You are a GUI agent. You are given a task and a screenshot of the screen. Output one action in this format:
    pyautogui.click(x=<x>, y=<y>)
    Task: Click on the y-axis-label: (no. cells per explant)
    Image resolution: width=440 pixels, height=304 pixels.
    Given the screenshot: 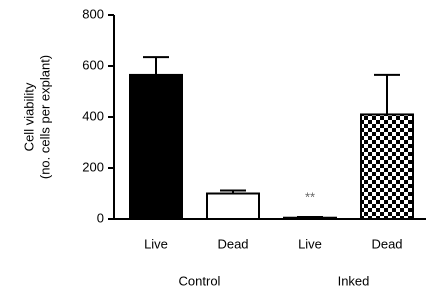 What is the action you would take?
    pyautogui.click(x=44, y=117)
    